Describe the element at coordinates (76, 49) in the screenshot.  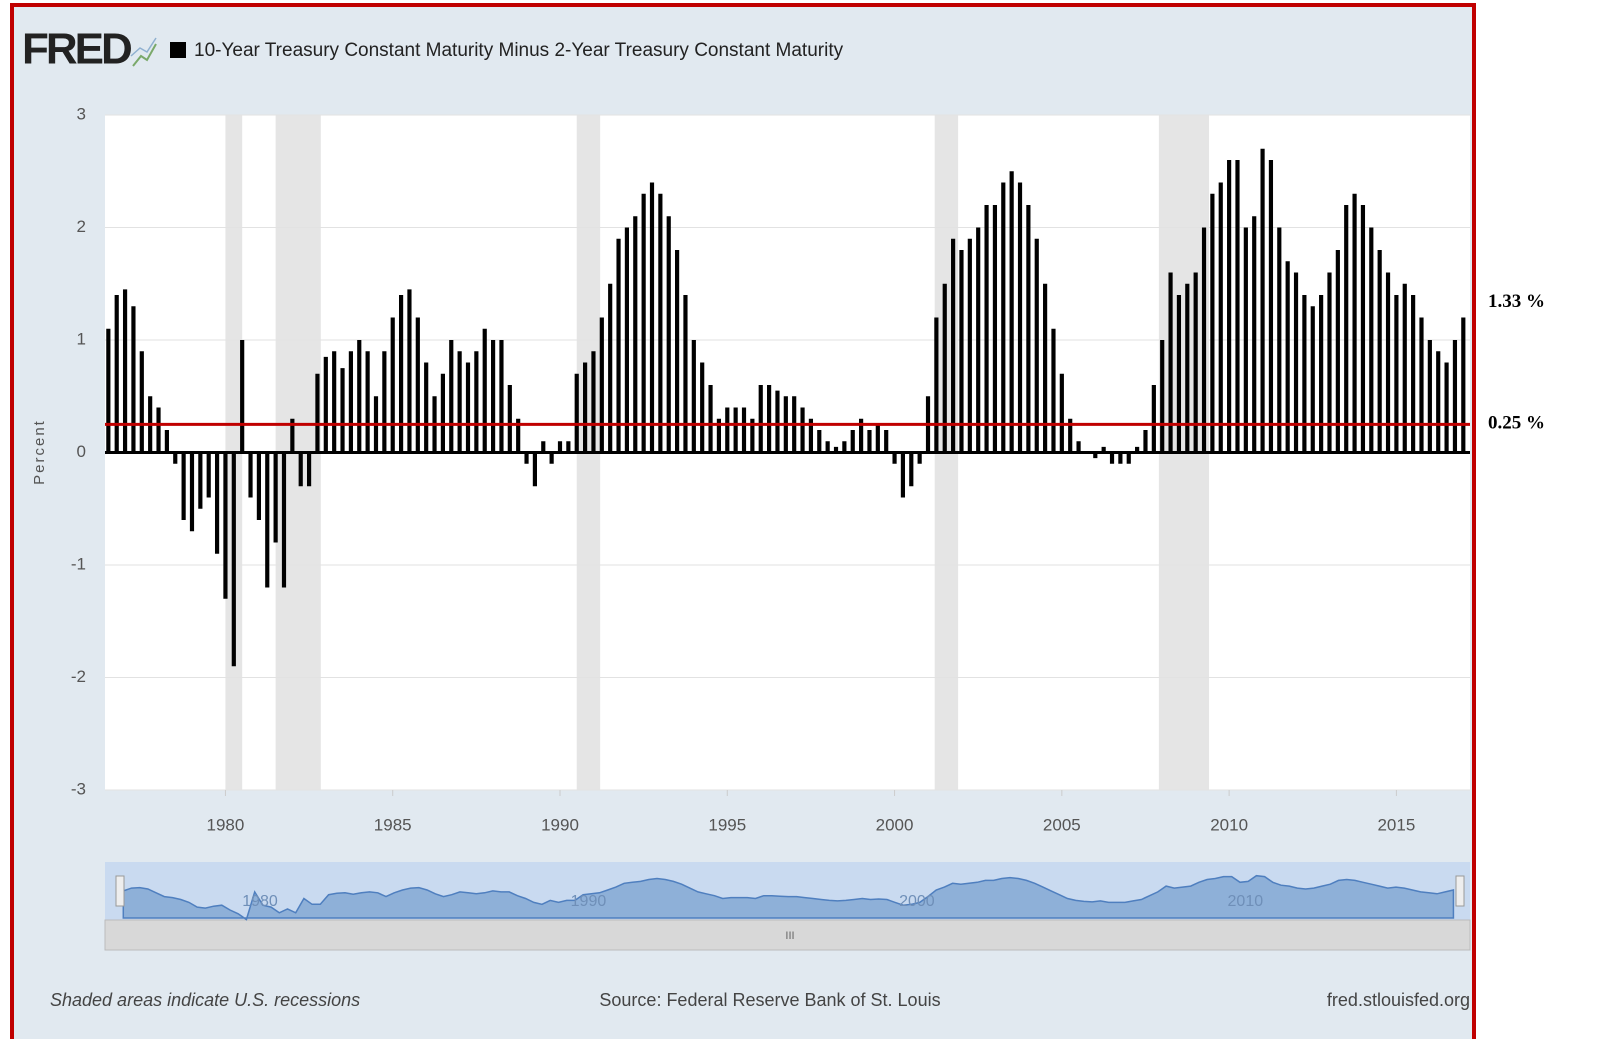
I see `logo: FRED` at that location.